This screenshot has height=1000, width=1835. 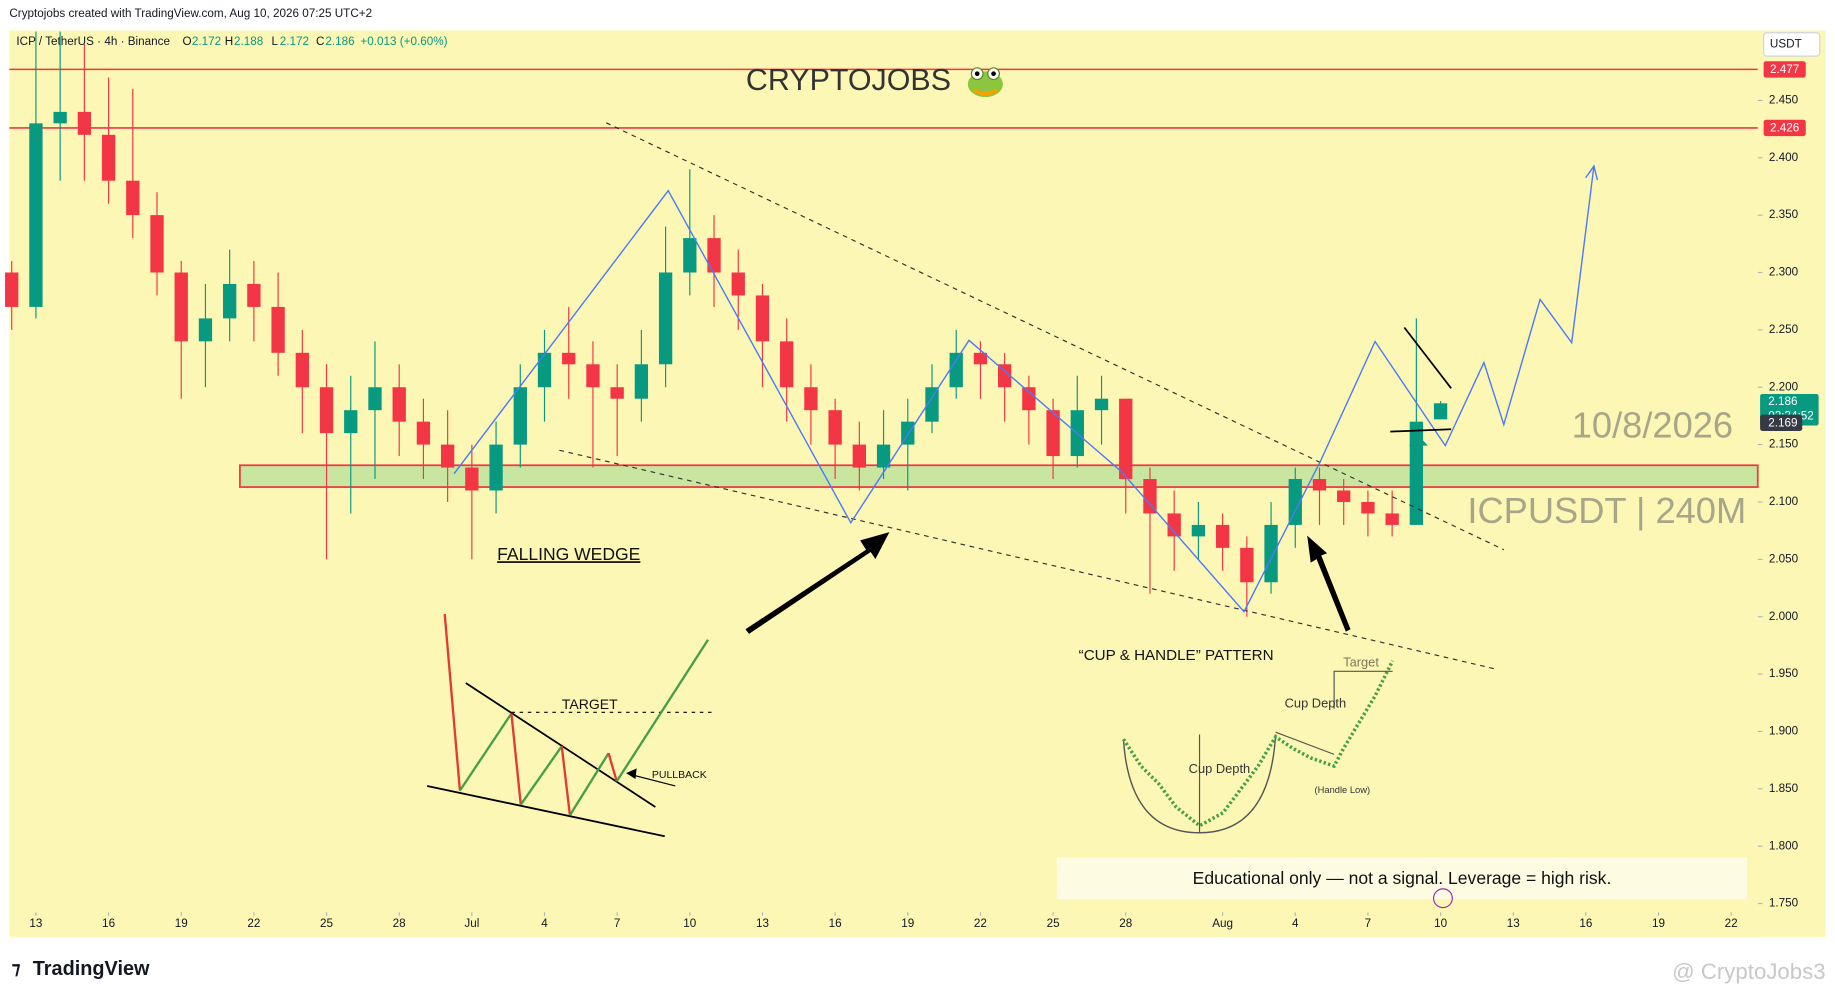 I want to click on price-badge, so click(x=1784, y=69).